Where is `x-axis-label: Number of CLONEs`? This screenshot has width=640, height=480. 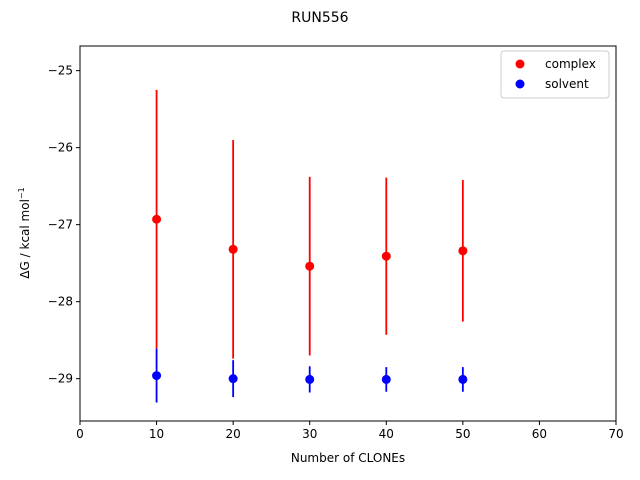
x-axis-label: Number of CLONEs is located at coordinates (348, 458).